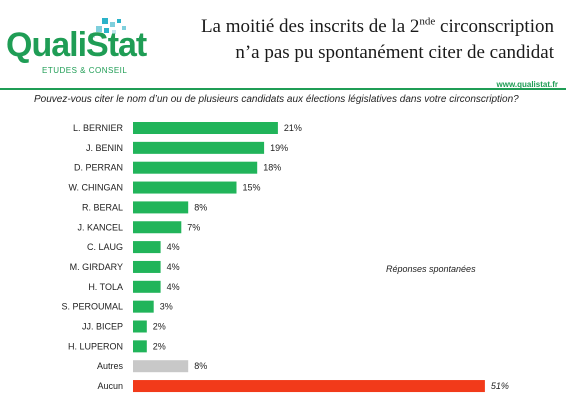 Image resolution: width=566 pixels, height=413 pixels. I want to click on category-label: Aucun, so click(110, 386).